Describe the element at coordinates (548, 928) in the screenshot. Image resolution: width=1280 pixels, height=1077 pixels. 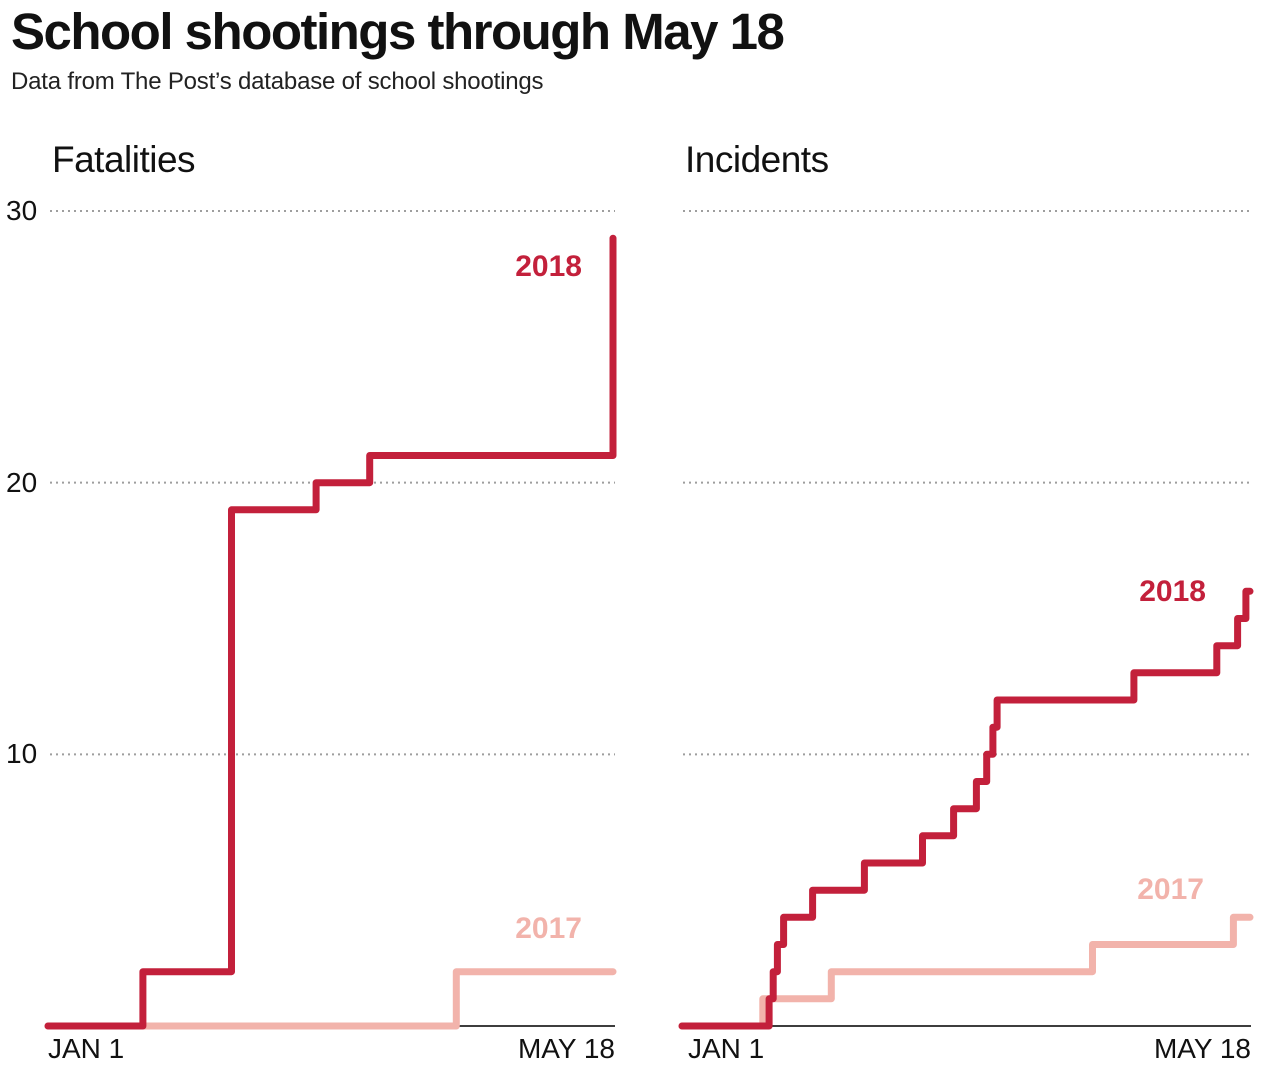
I see `series-label-fatalities-2017: 2017` at that location.